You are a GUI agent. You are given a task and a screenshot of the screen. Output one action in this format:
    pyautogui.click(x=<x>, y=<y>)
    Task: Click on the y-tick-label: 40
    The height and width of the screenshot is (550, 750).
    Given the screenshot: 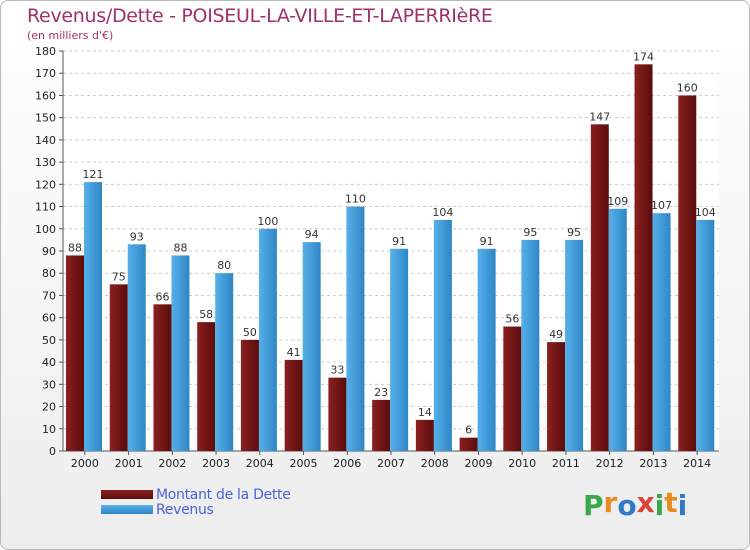 What is the action you would take?
    pyautogui.click(x=49, y=362)
    